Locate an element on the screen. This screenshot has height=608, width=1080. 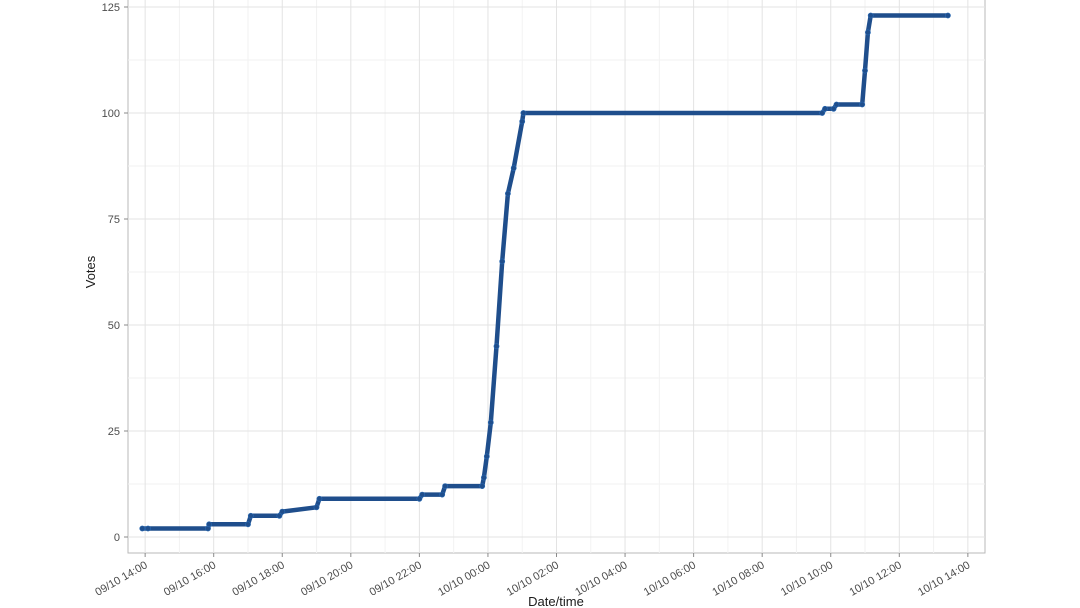
y-tick-label: 100 is located at coordinates (111, 114).